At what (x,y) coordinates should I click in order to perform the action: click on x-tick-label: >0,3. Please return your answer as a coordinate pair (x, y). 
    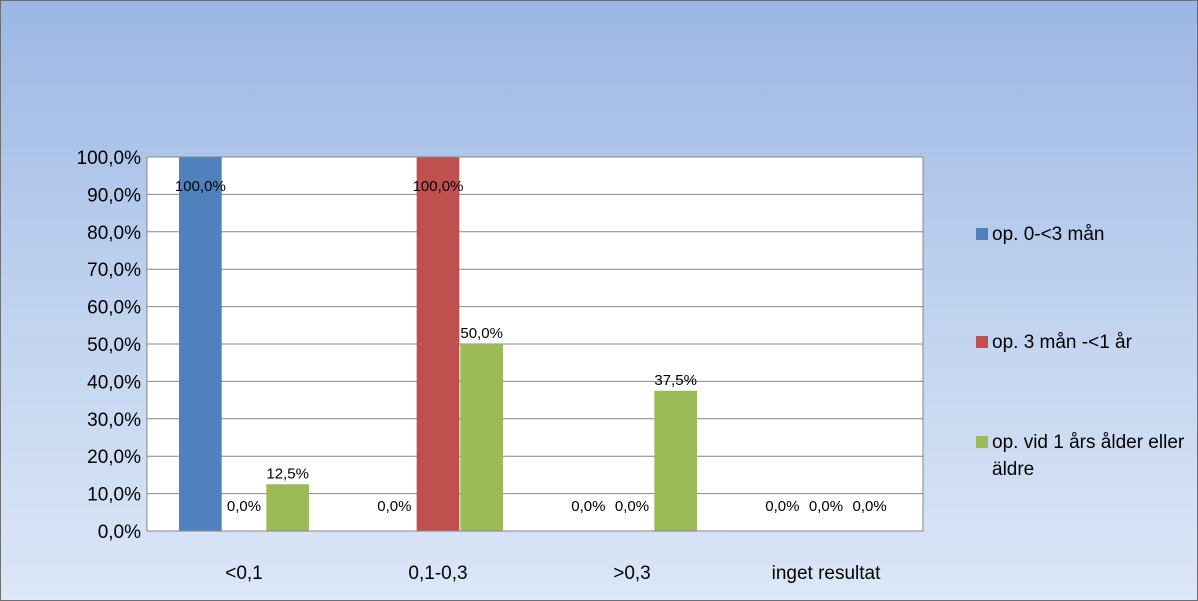
    Looking at the image, I should click on (632, 573).